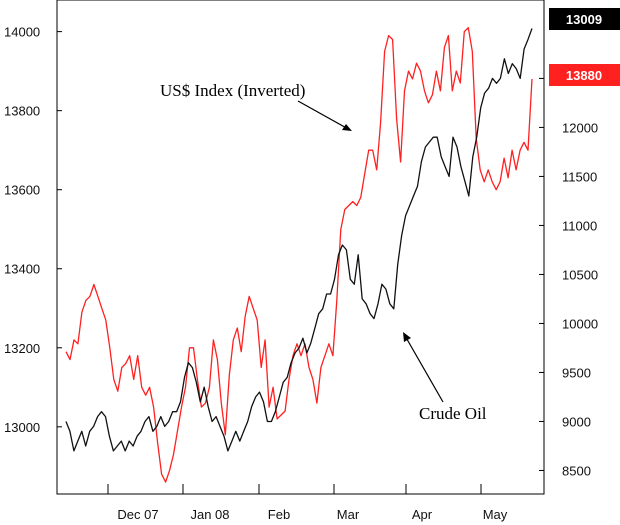  What do you see at coordinates (324, 115) in the screenshot?
I see `annotation-usd-arrow` at bounding box center [324, 115].